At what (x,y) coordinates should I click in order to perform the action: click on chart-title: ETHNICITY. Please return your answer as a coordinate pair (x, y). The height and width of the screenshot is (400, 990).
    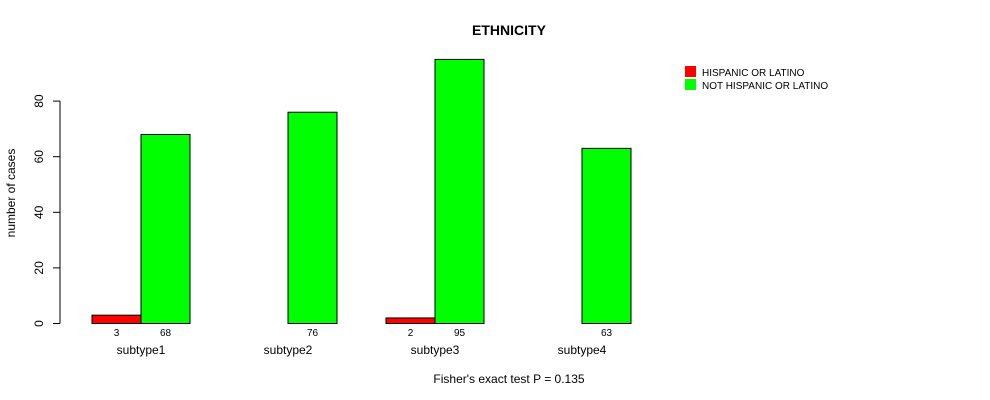
    Looking at the image, I should click on (509, 30).